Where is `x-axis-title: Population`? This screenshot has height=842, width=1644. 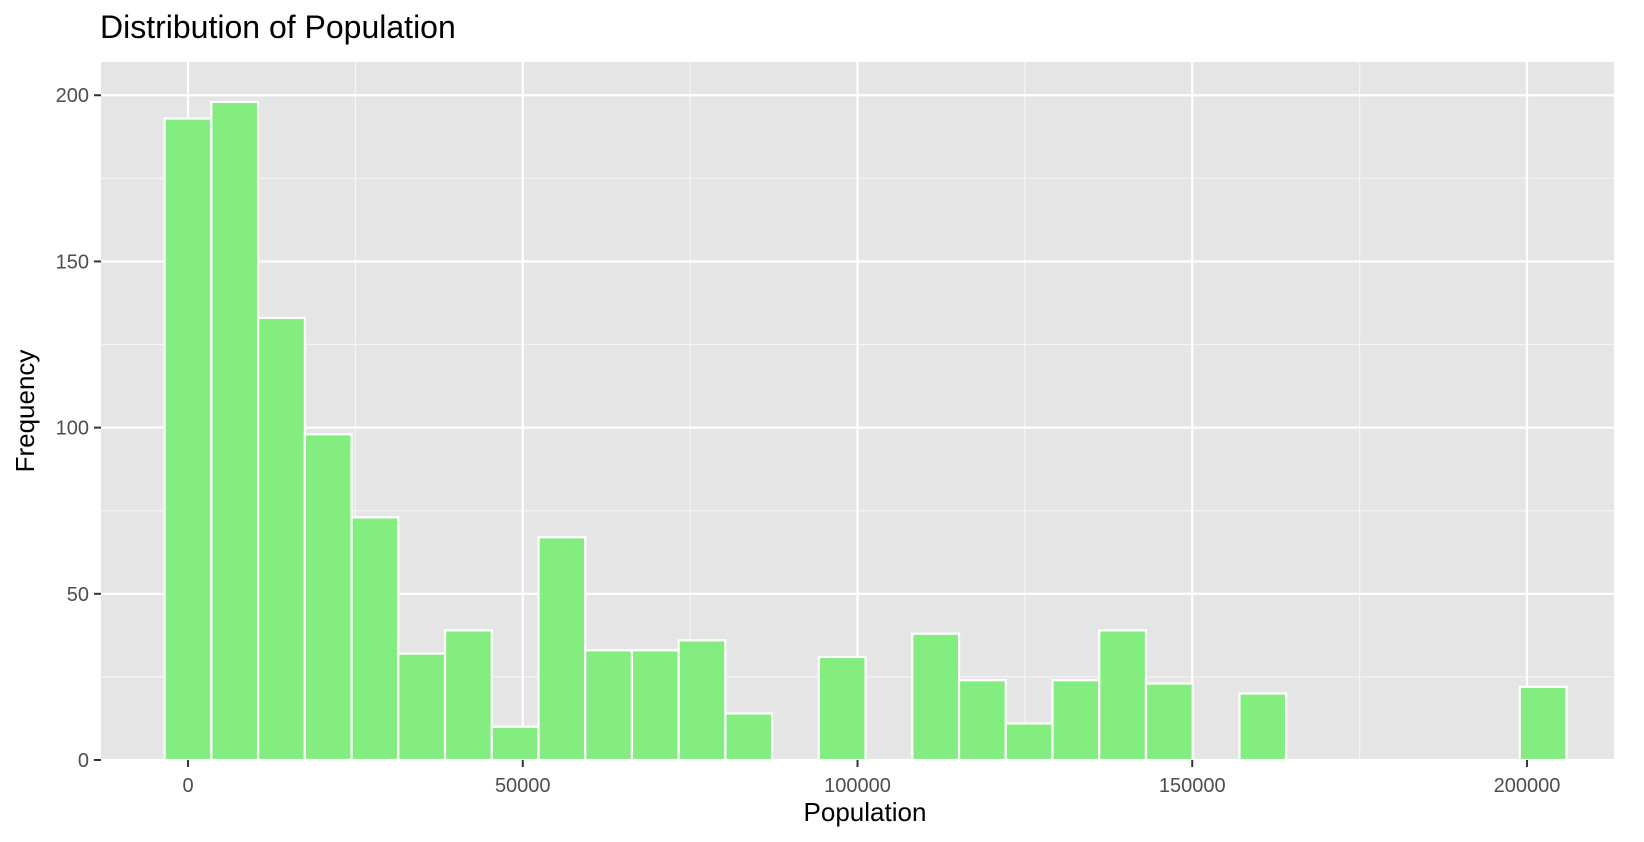 x-axis-title: Population is located at coordinates (865, 812).